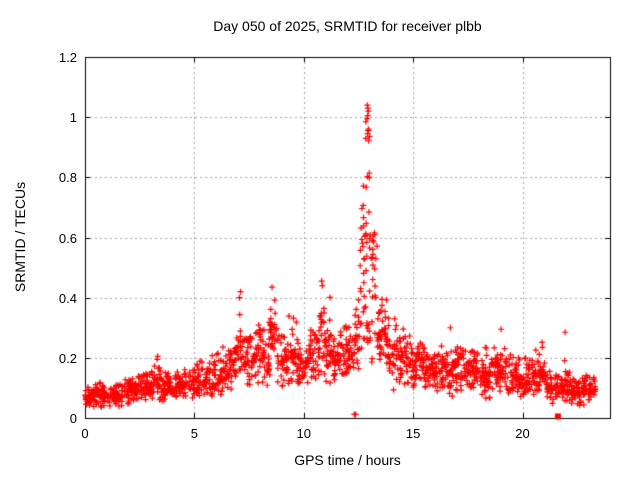  What do you see at coordinates (73, 418) in the screenshot?
I see `y-tick-label-0: 0` at bounding box center [73, 418].